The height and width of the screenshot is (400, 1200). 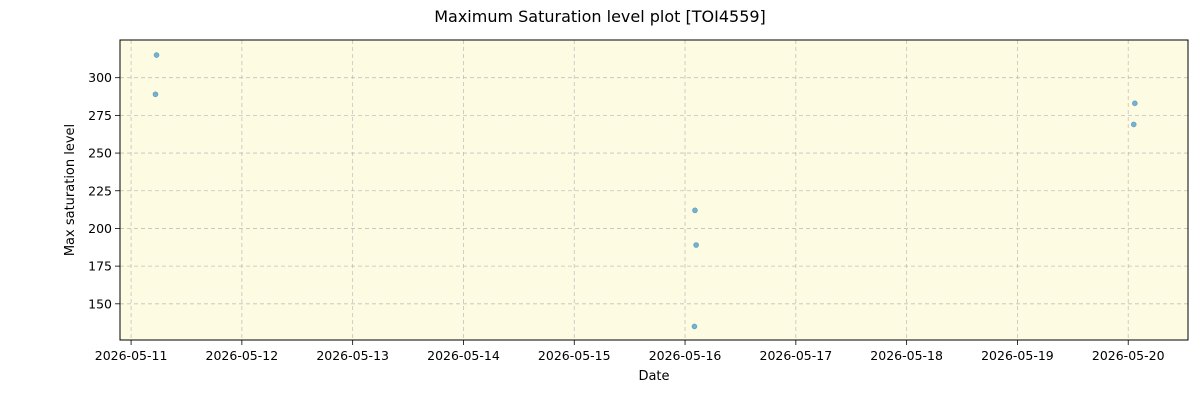 What do you see at coordinates (574, 355) in the screenshot?
I see `x-tick-label: 2026-05-15` at bounding box center [574, 355].